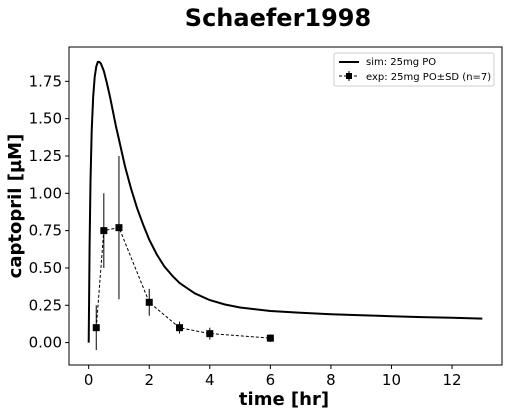  Describe the element at coordinates (45, 305) in the screenshot. I see `y-tick-label: 0.25` at that location.